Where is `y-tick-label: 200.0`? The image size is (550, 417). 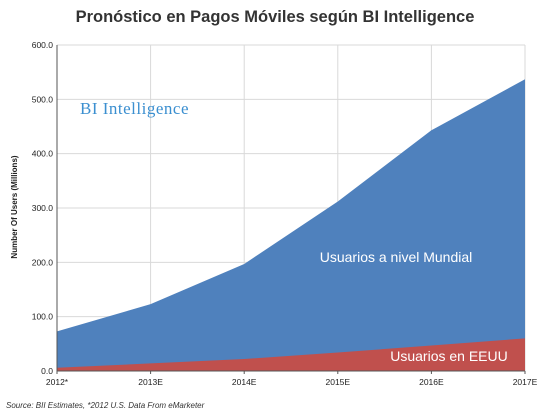
y-tick-label: 200.0 is located at coordinates (43, 262).